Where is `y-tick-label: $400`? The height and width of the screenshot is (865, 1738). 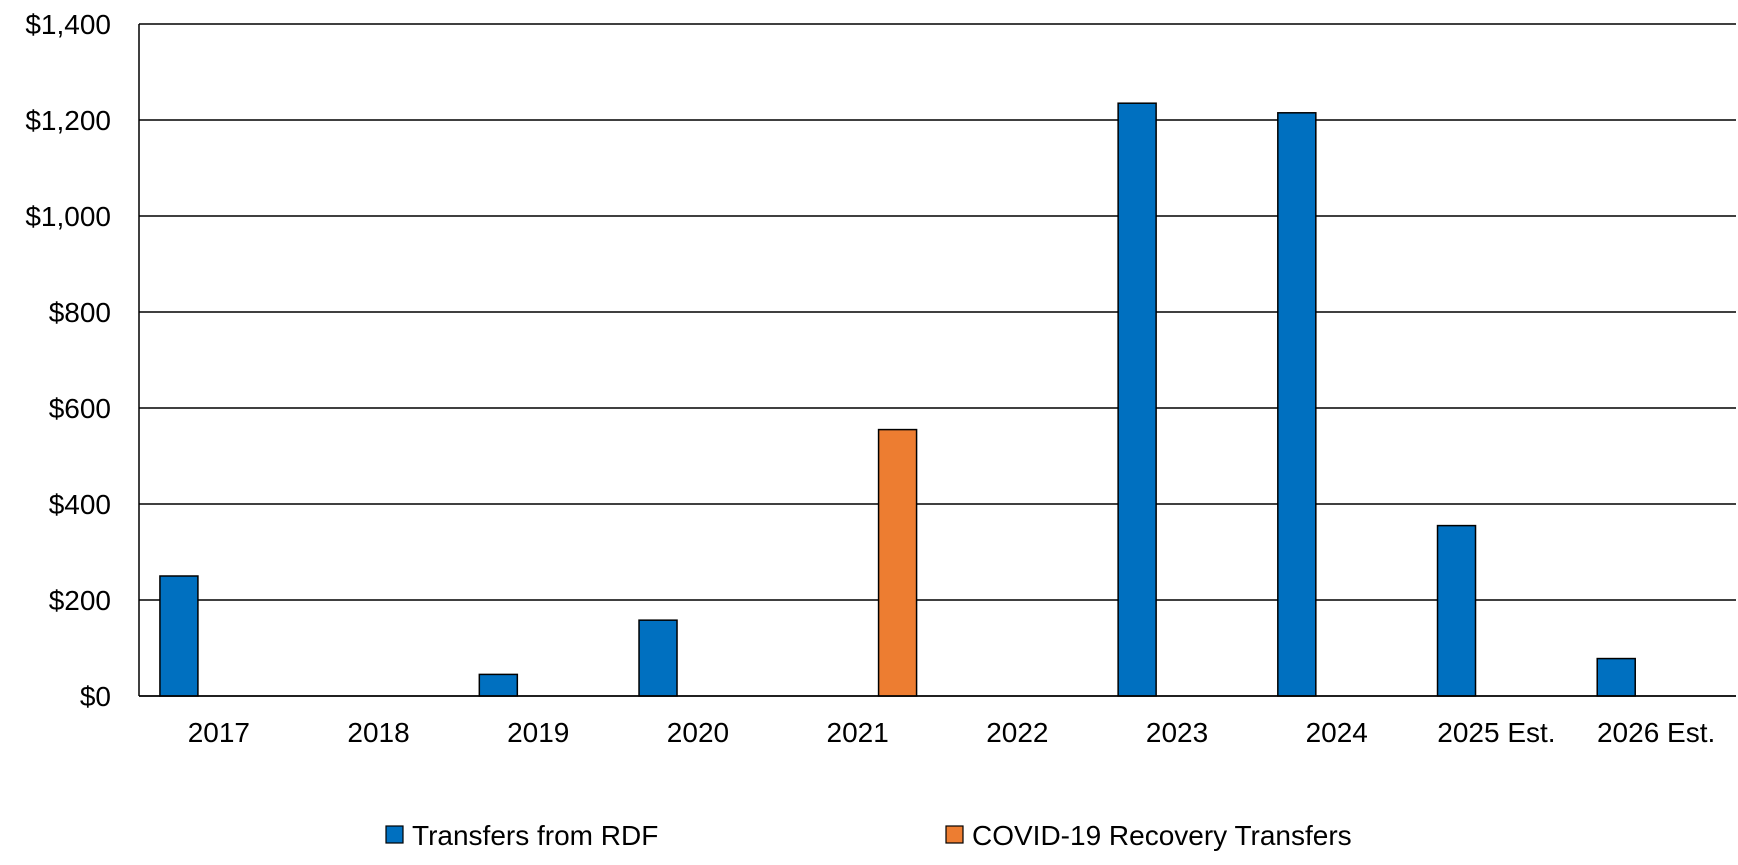 y-tick-label: $400 is located at coordinates (80, 504).